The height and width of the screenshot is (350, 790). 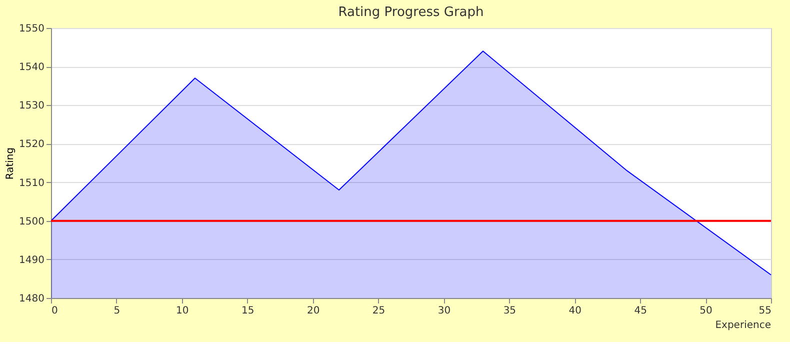 I want to click on y-axis-title: Rating, so click(x=10, y=163).